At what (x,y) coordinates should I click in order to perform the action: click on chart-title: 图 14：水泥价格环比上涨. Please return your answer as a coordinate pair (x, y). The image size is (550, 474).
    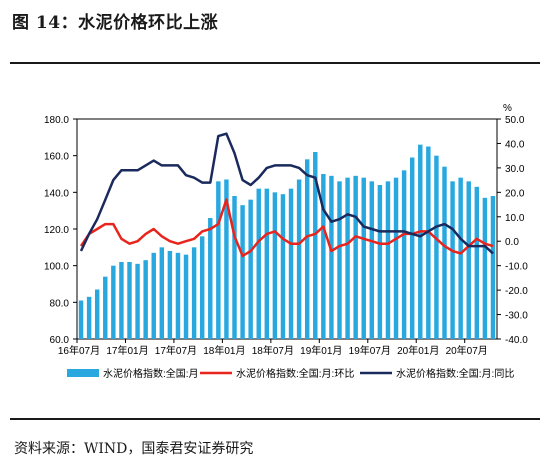
    Looking at the image, I should click on (115, 23).